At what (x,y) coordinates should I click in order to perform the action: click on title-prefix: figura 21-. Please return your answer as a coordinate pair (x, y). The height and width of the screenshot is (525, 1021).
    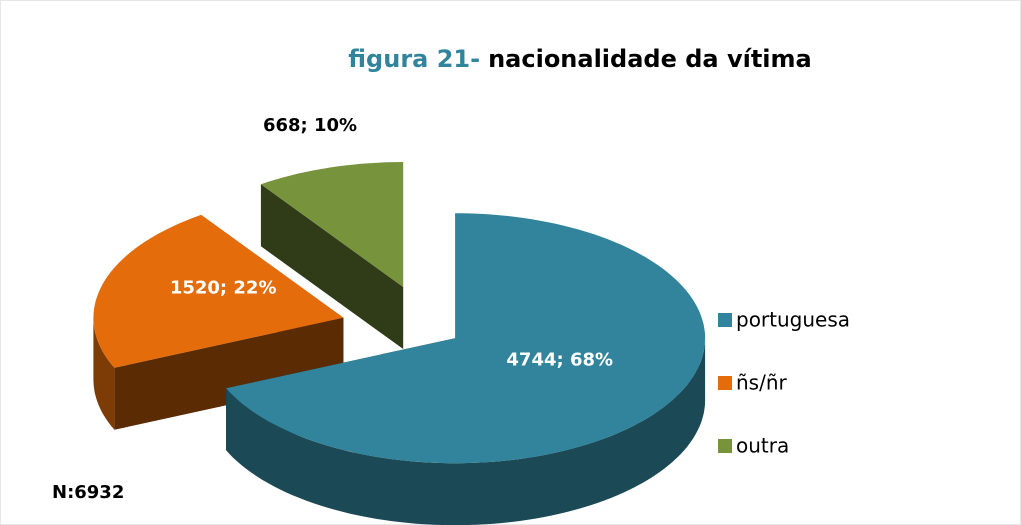
    Looking at the image, I should click on (414, 59).